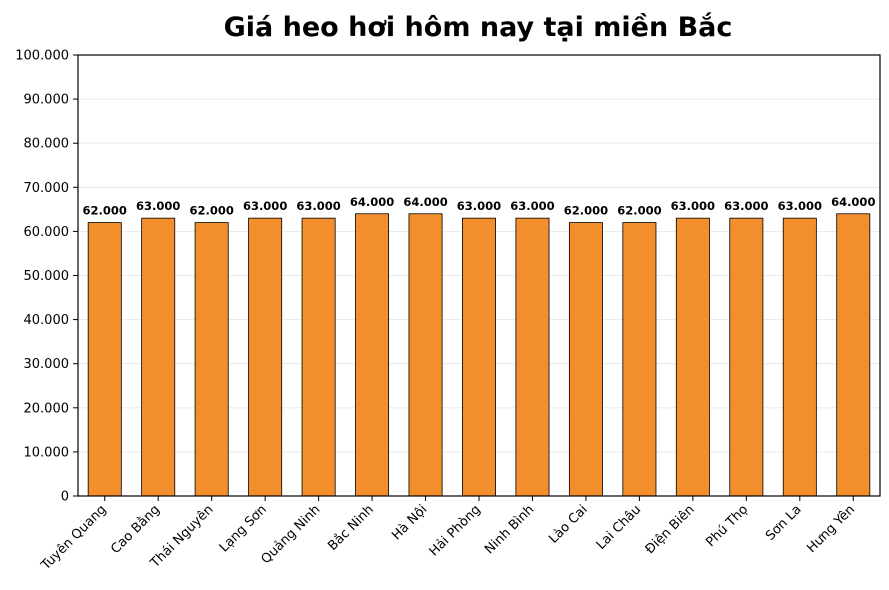 The height and width of the screenshot is (590, 889). Describe the element at coordinates (47, 232) in the screenshot. I see `y-tick-label: 60.000` at that location.